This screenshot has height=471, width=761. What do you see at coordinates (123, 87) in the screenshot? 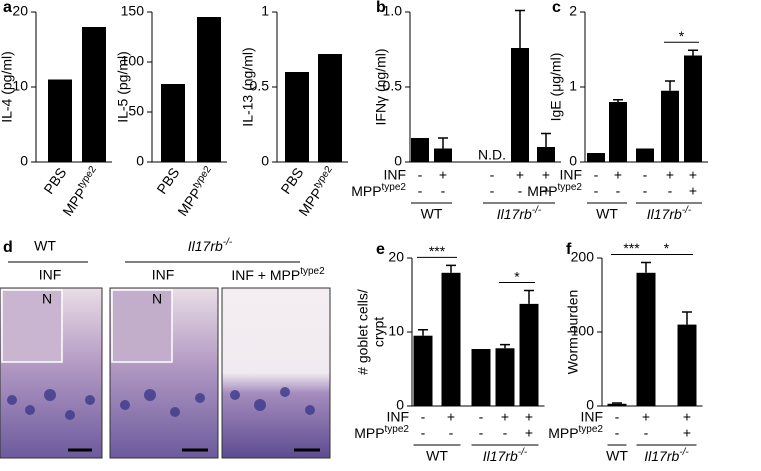
I see `y-axis-label: IL-5 (pg/ml)` at bounding box center [123, 87].